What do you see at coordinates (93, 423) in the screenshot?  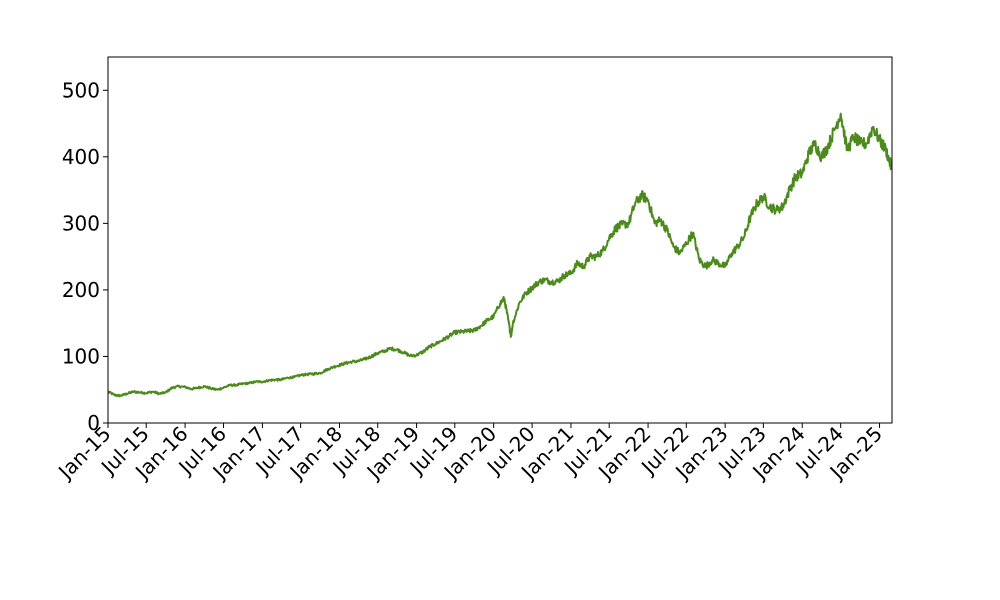 I see `y-tick-label: 0` at bounding box center [93, 423].